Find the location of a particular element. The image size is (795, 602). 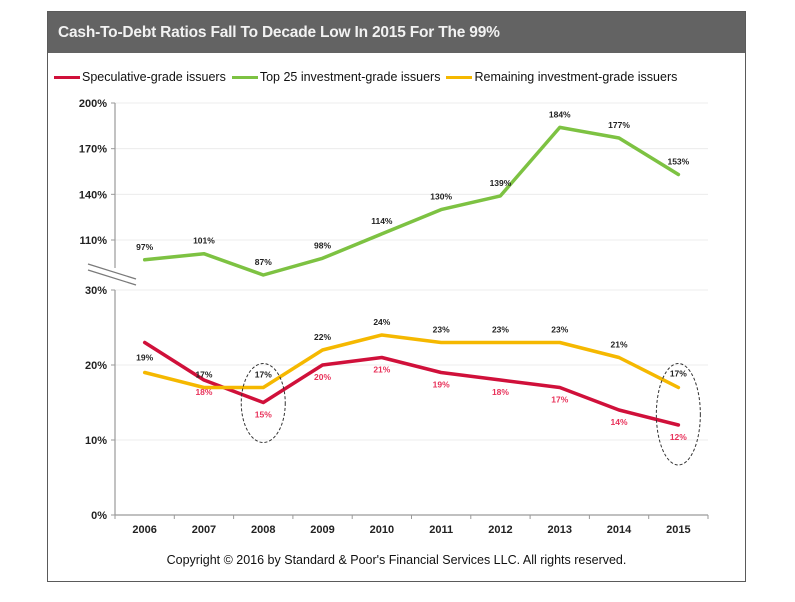

data-label: 98% is located at coordinates (322, 245).